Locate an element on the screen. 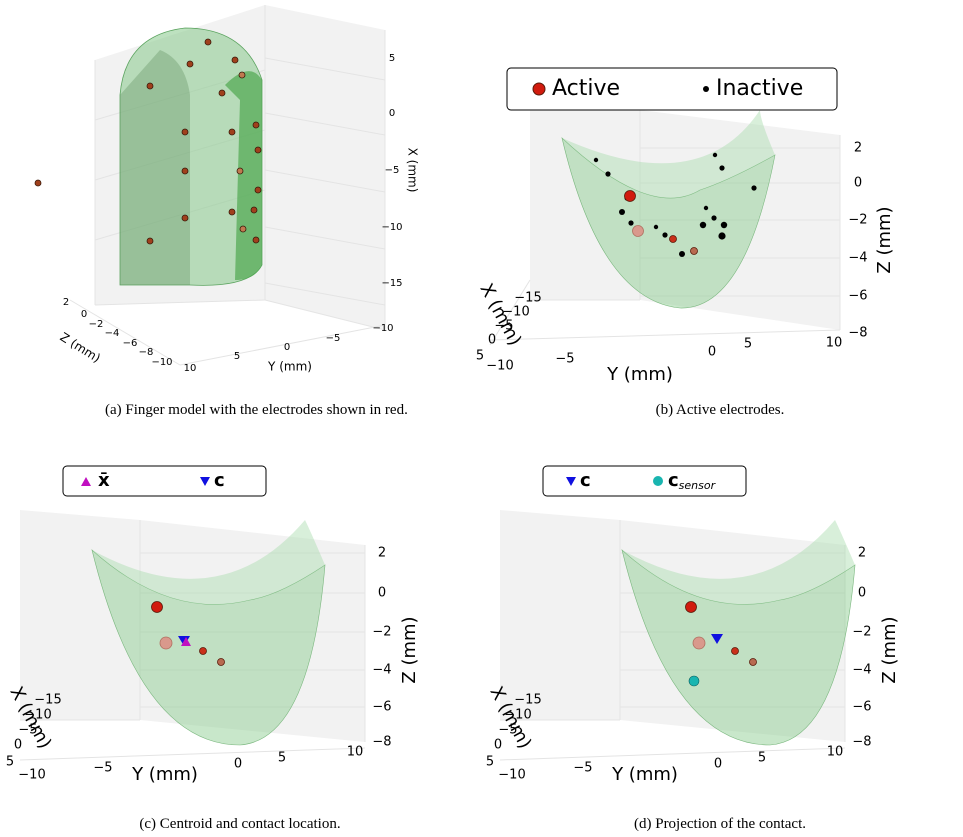  finger-shade is located at coordinates (155, 167).